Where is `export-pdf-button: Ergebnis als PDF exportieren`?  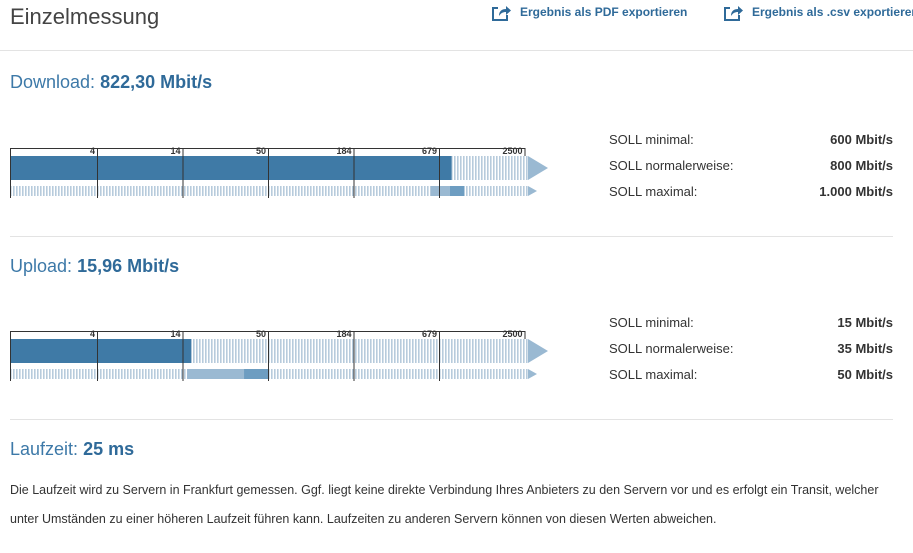 export-pdf-button: Ergebnis als PDF exportieren is located at coordinates (588, 12).